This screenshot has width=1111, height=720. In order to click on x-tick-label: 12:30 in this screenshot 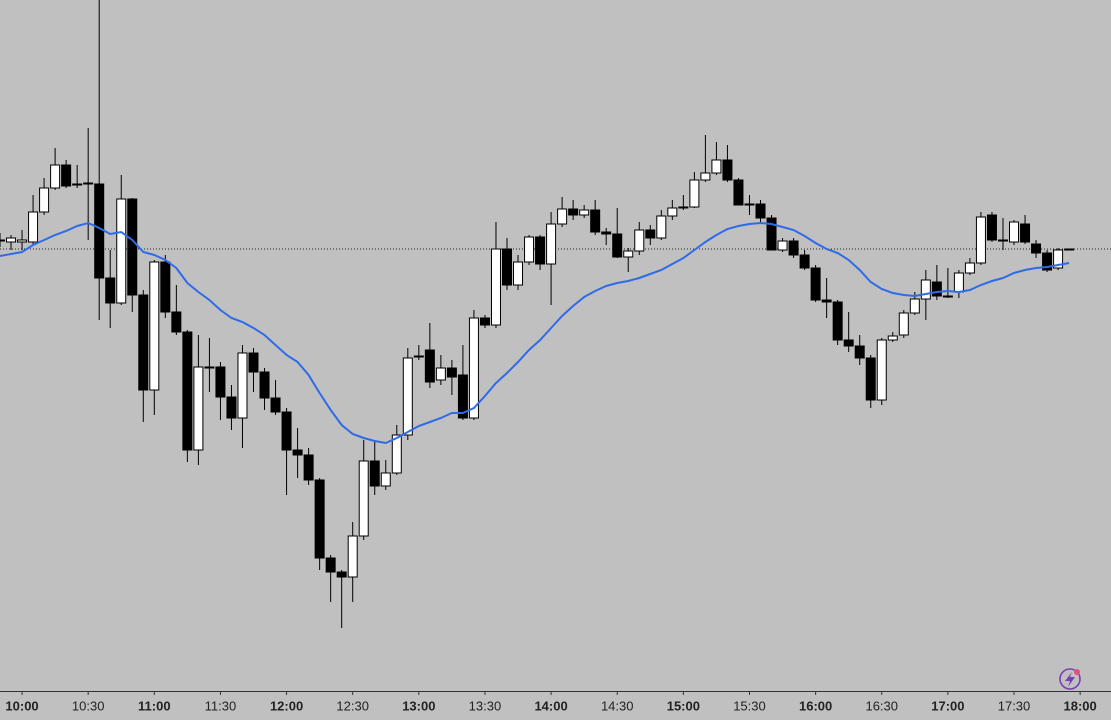, I will do `click(352, 705)`.